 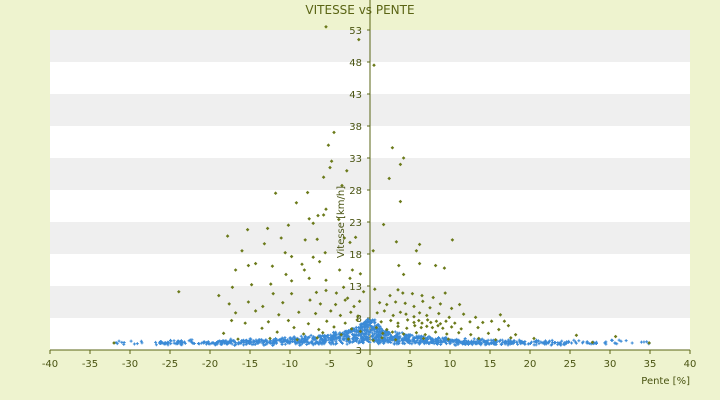 What do you see at coordinates (369, 360) in the screenshot?
I see `x-axis-ticks: -40 -35 -30 -25 -20 -15 -10 -5 0 5 10 15 20 25 30 35 40` at bounding box center [369, 360].